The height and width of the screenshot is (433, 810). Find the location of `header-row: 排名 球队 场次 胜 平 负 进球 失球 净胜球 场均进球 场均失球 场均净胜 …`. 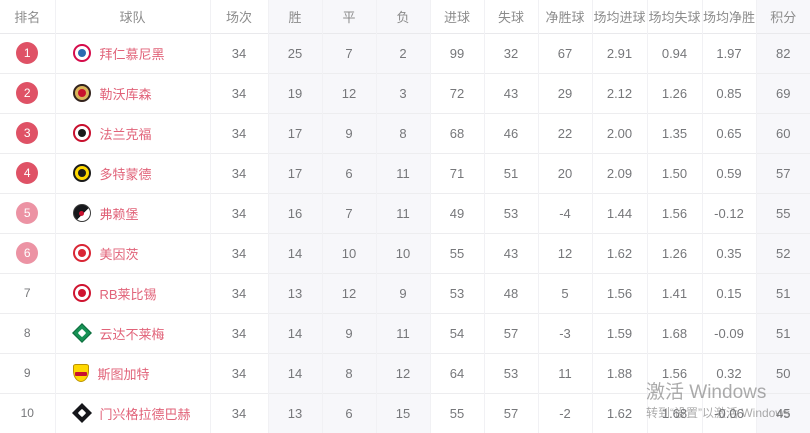

header-row: 排名 球队 场次 胜 平 负 进球 失球 净胜球 场均进球 场均失球 场均净胜 … is located at coordinates (405, 16).